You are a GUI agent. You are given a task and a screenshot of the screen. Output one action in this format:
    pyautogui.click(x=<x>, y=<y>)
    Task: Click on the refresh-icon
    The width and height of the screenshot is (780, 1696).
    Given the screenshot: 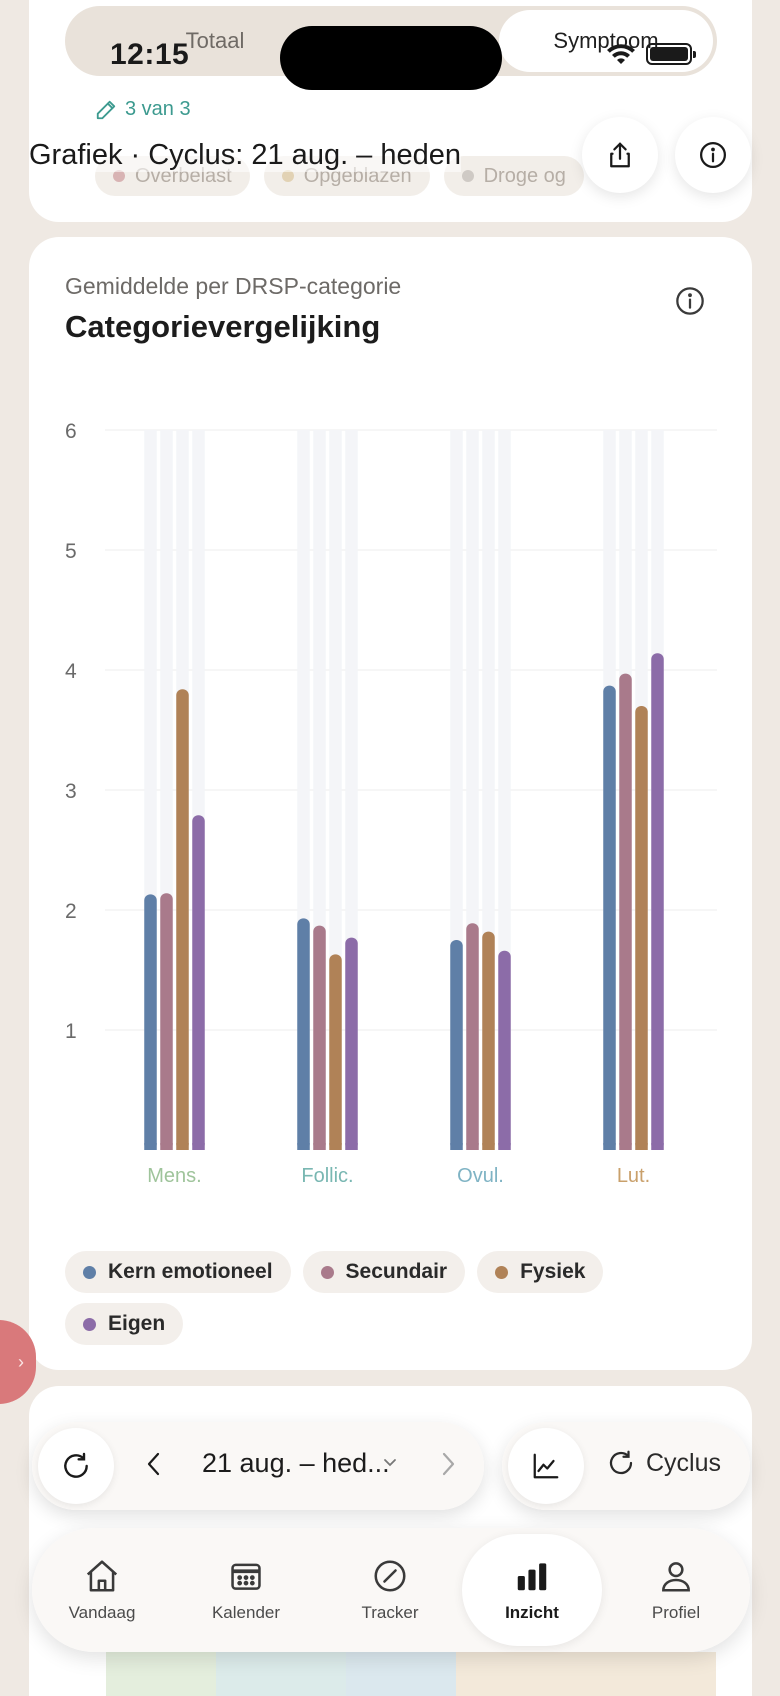 What is the action you would take?
    pyautogui.click(x=76, y=1465)
    